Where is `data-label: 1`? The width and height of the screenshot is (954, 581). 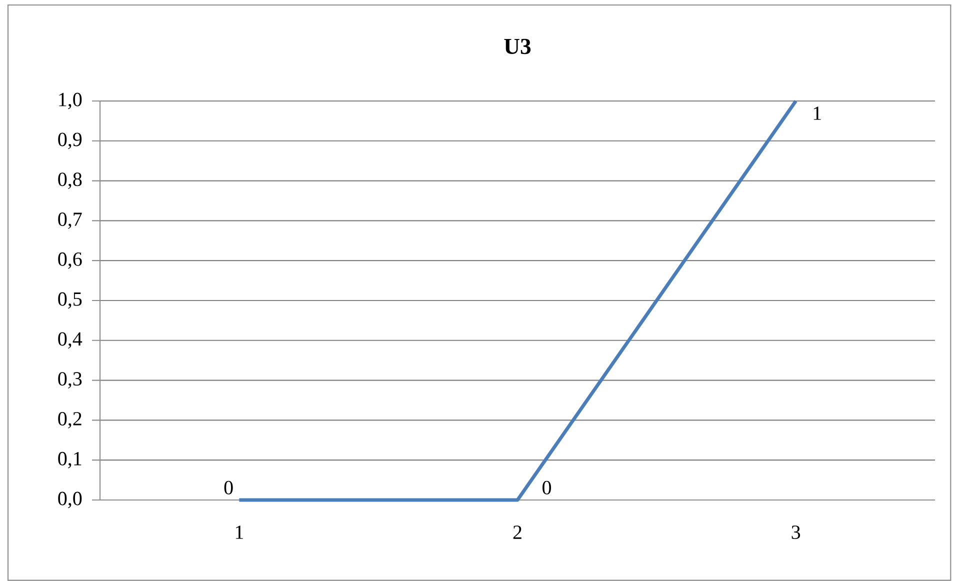 data-label: 1 is located at coordinates (817, 113).